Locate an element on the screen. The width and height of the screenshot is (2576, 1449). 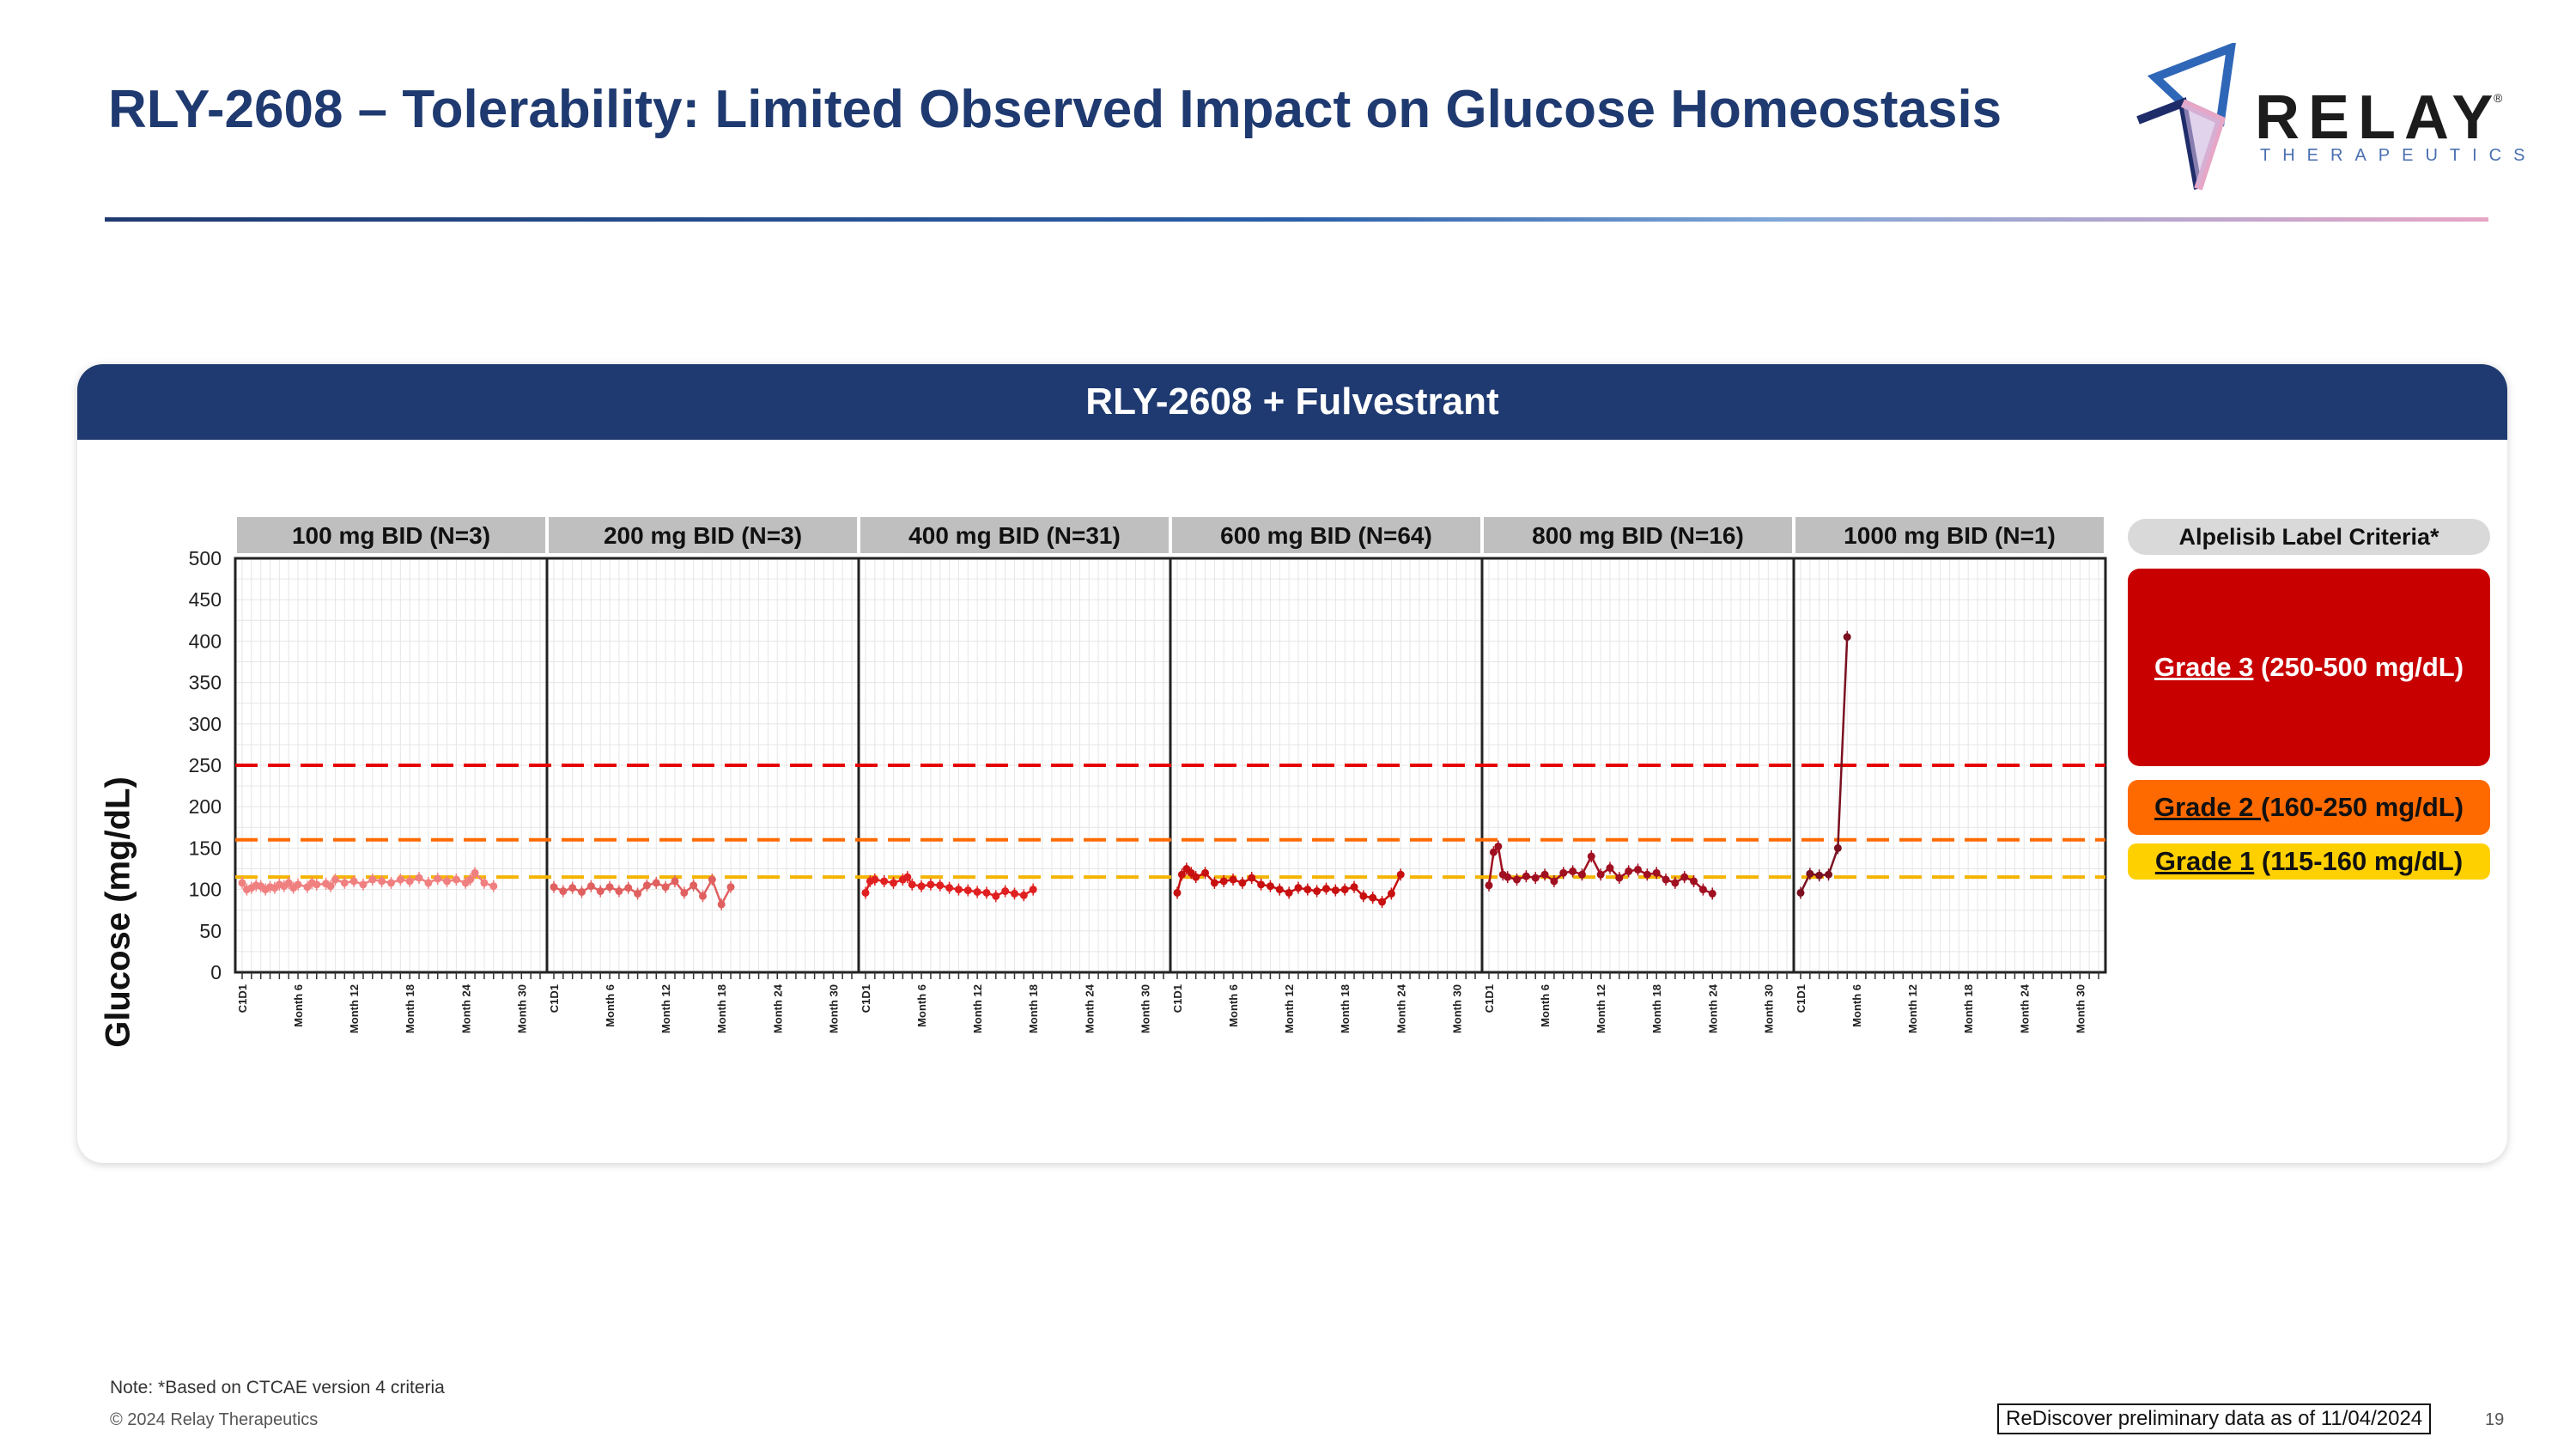
page-number: 19 is located at coordinates (2495, 1419).